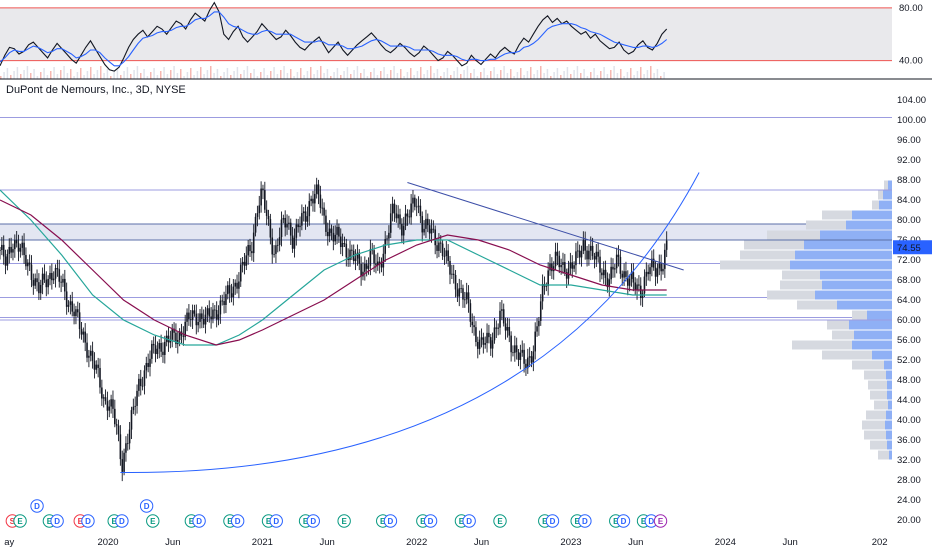  Describe the element at coordinates (909, 400) in the screenshot. I see `price-tick-label: 44.00` at that location.